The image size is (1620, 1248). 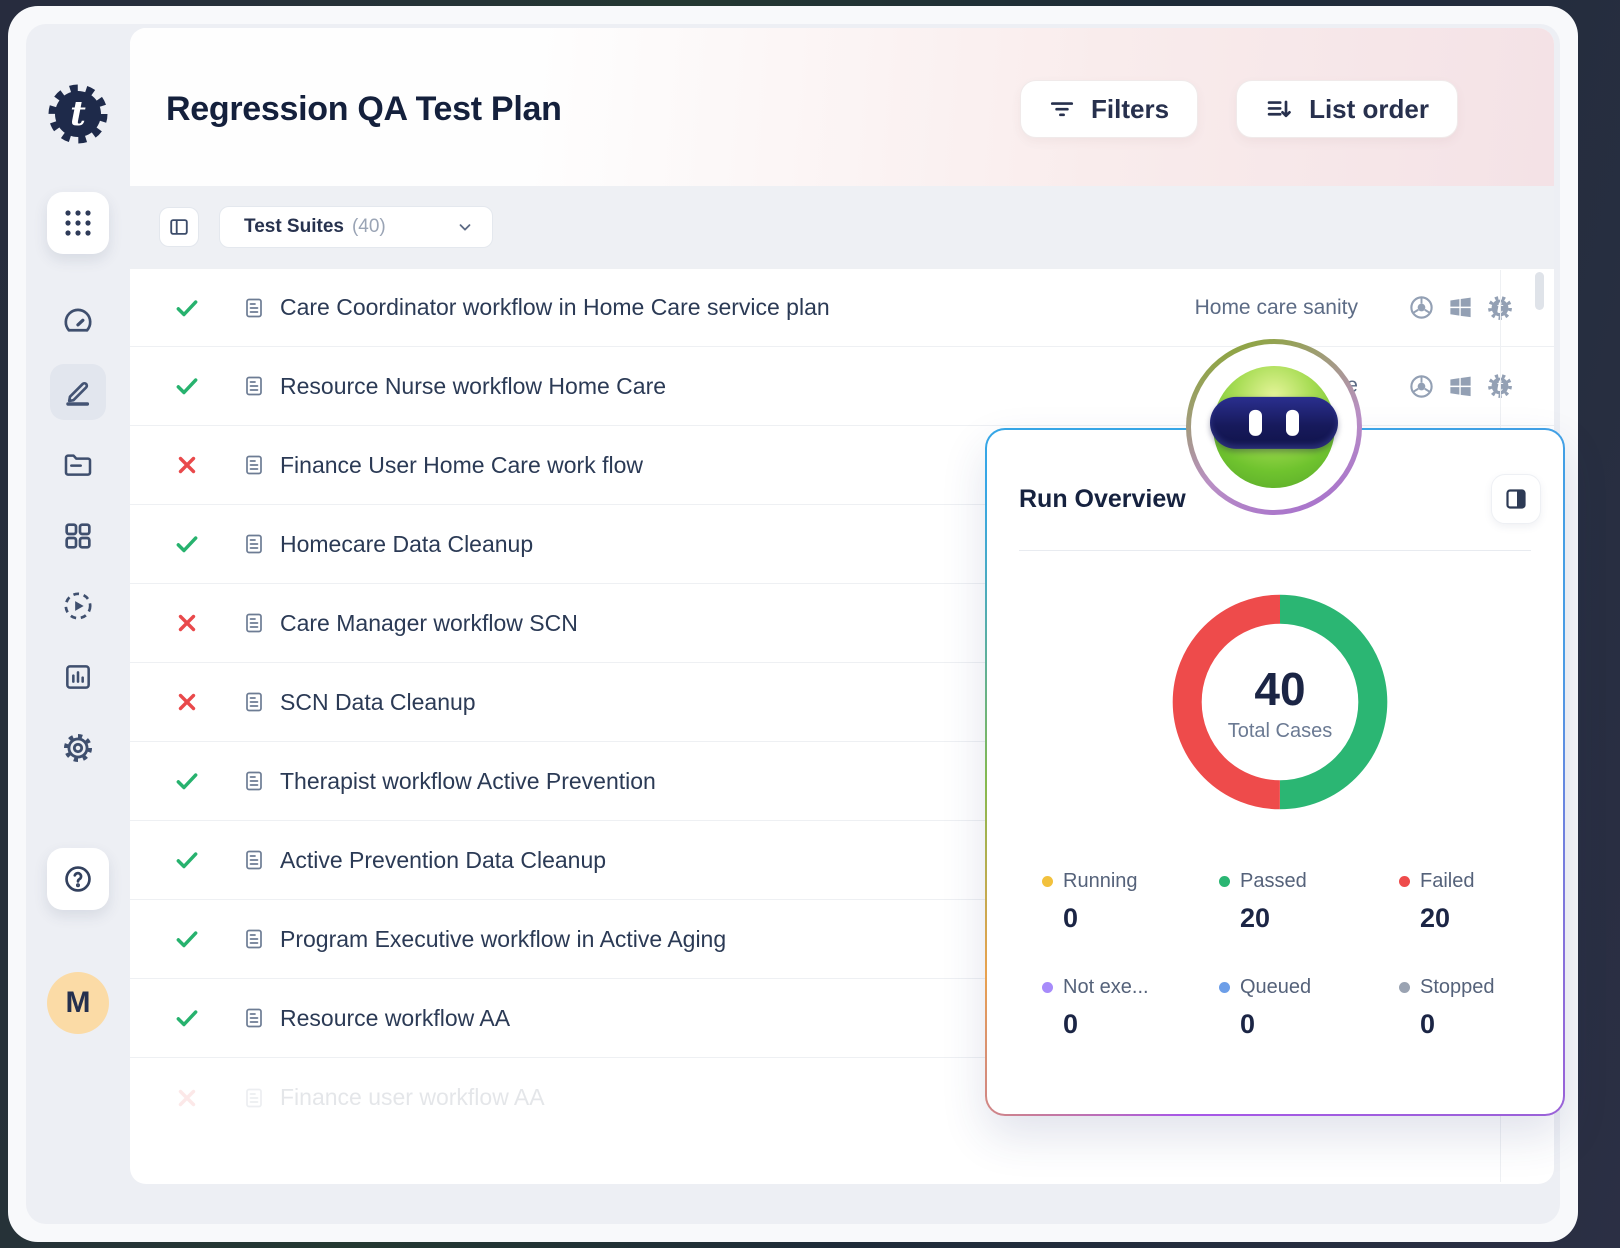 What do you see at coordinates (1292, 422) in the screenshot?
I see `bot-eye-right` at bounding box center [1292, 422].